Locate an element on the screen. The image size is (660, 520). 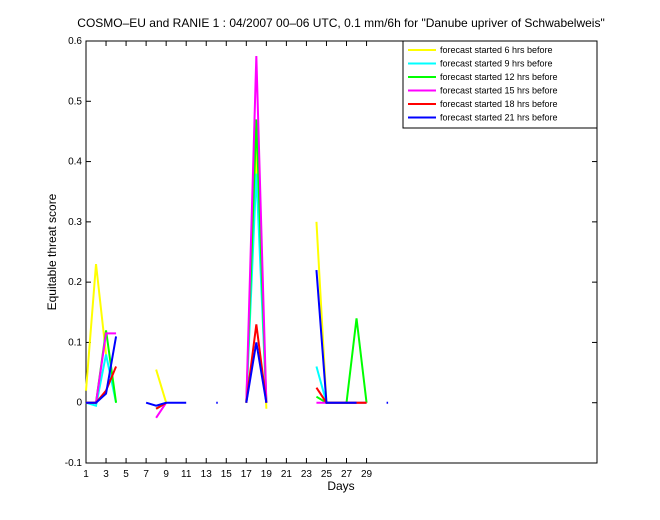
legend-label: forecast started 15 hrs before is located at coordinates (499, 91).